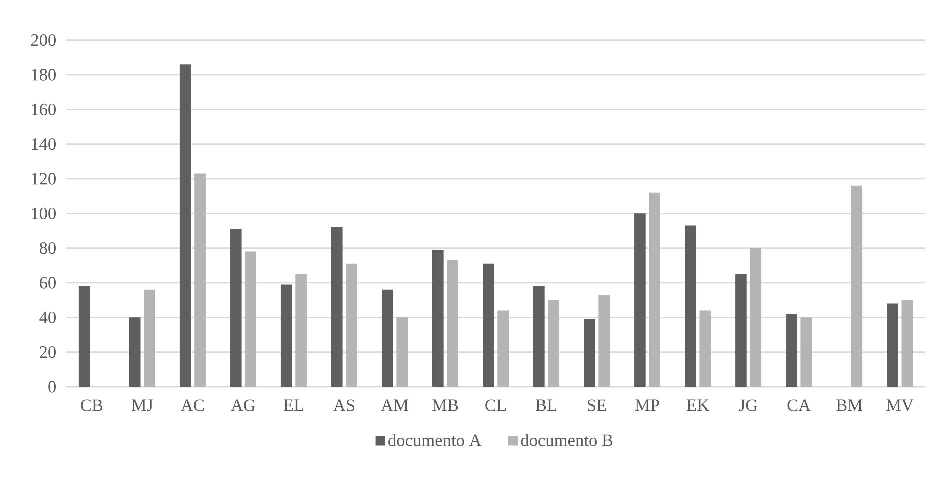  I want to click on x-tick-label: JG, so click(748, 406).